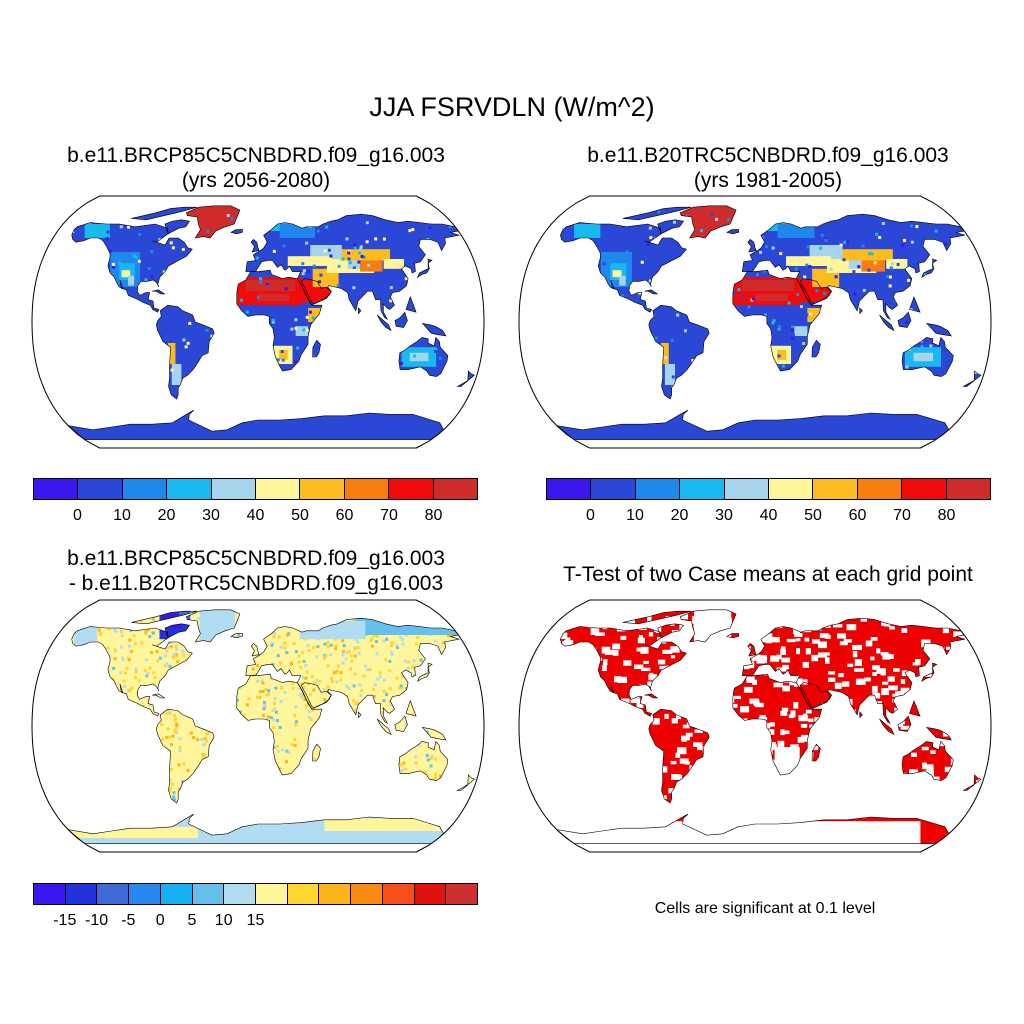  I want to click on colorbar-difference-tick-label: -10, so click(97, 920).